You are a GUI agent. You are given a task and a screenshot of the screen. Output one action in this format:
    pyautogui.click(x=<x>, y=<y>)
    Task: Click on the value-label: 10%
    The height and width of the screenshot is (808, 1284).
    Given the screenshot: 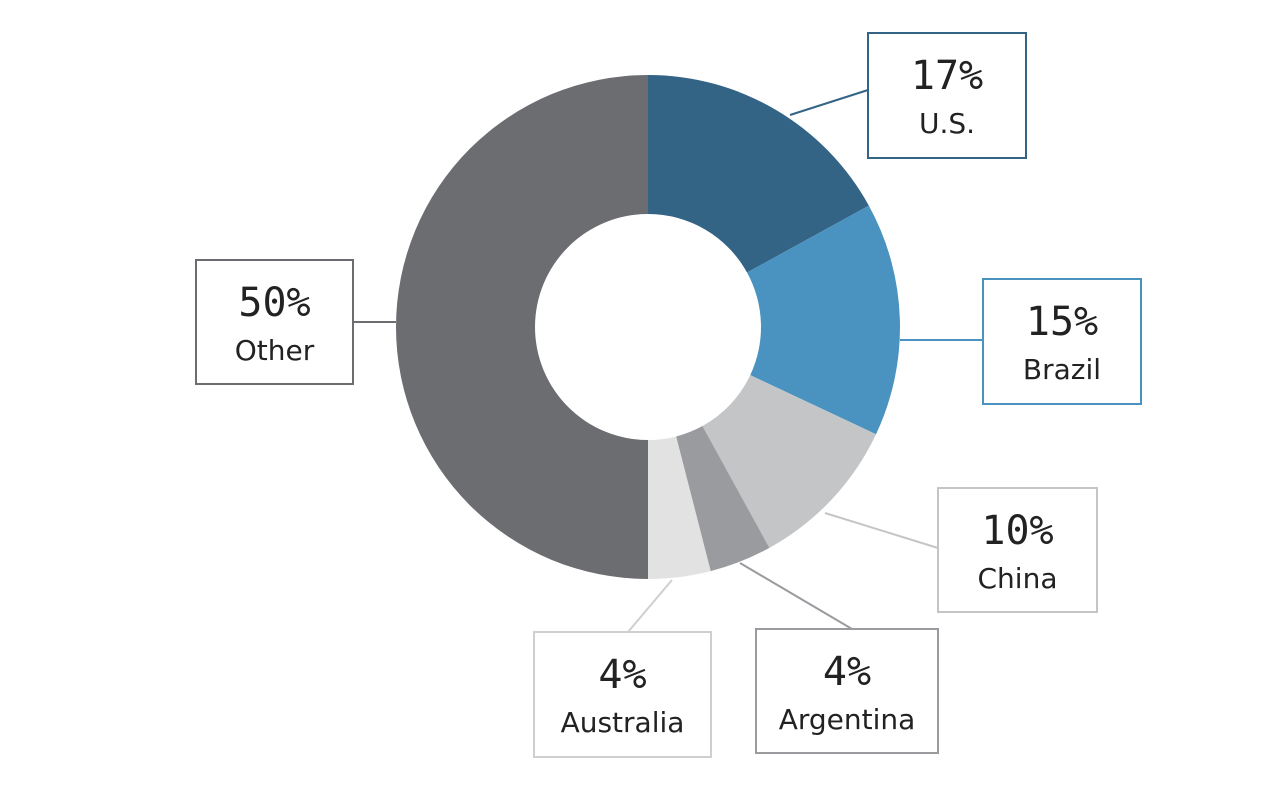 What is the action you would take?
    pyautogui.click(x=1017, y=531)
    